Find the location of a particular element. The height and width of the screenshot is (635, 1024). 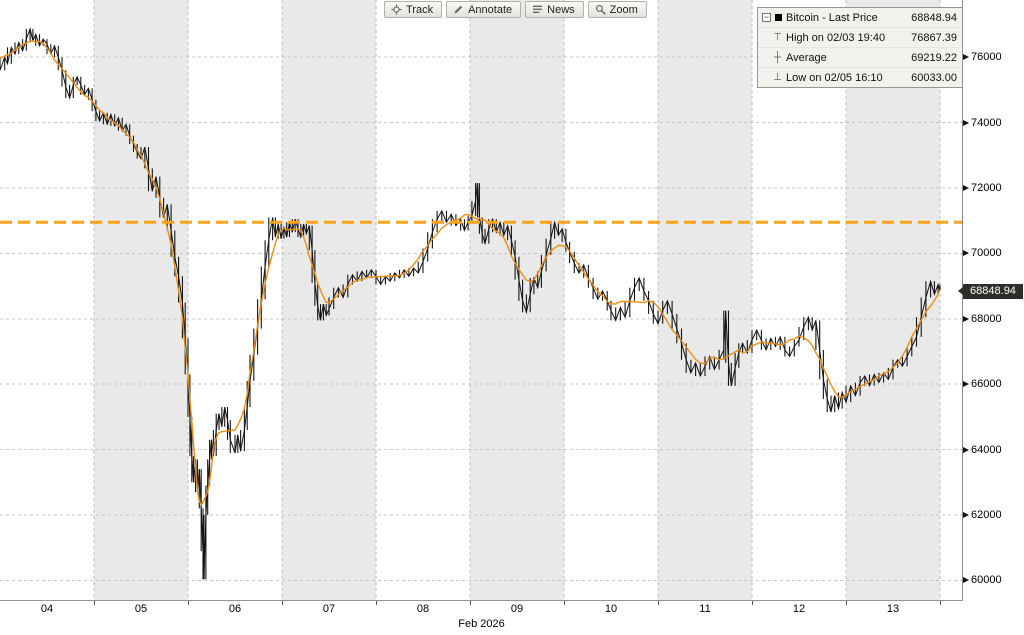

high-marker-icon: ⊤ is located at coordinates (777, 37).